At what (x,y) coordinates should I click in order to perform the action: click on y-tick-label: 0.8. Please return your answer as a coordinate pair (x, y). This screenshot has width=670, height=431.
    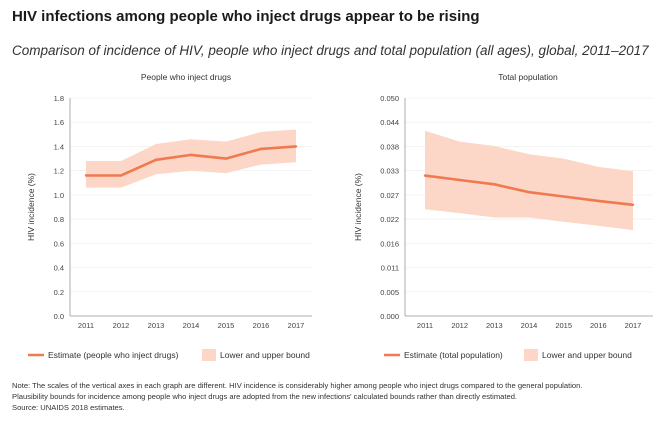
    Looking at the image, I should click on (59, 219).